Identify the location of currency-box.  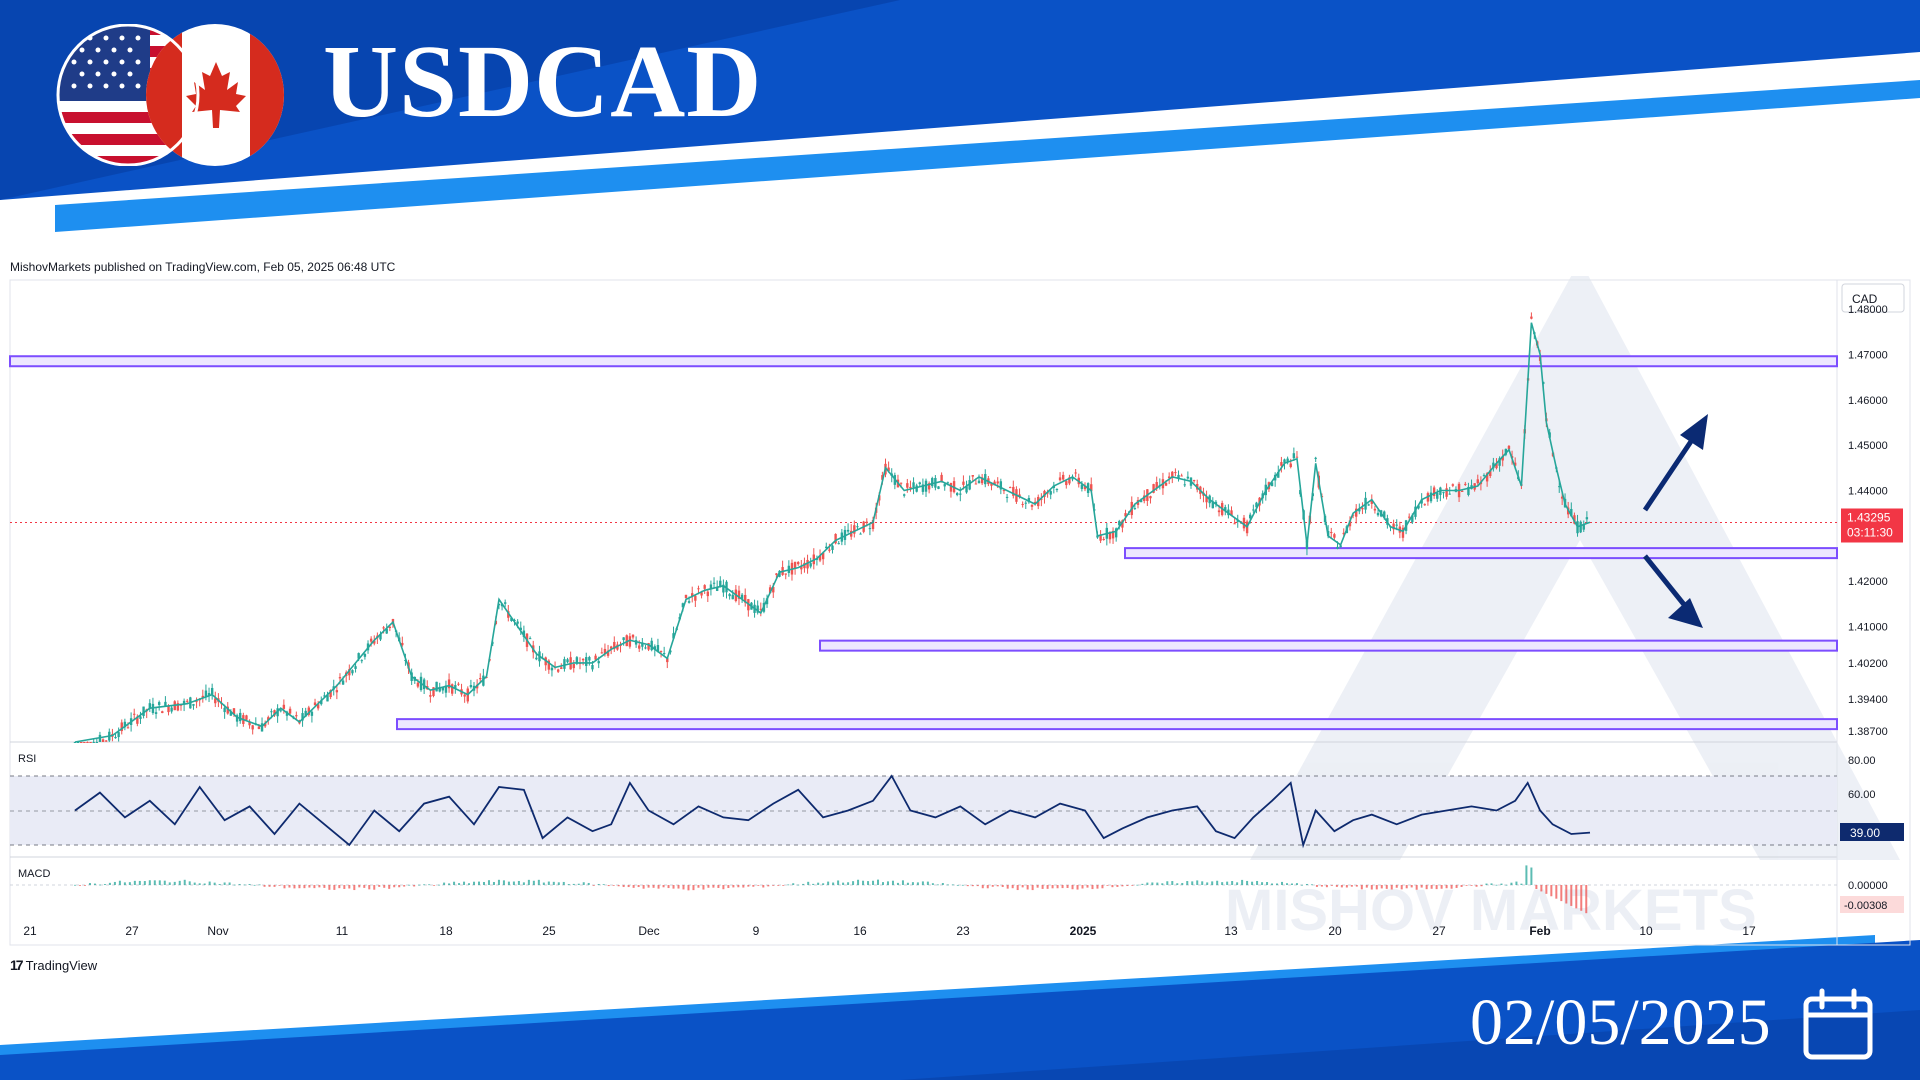
(1873, 298).